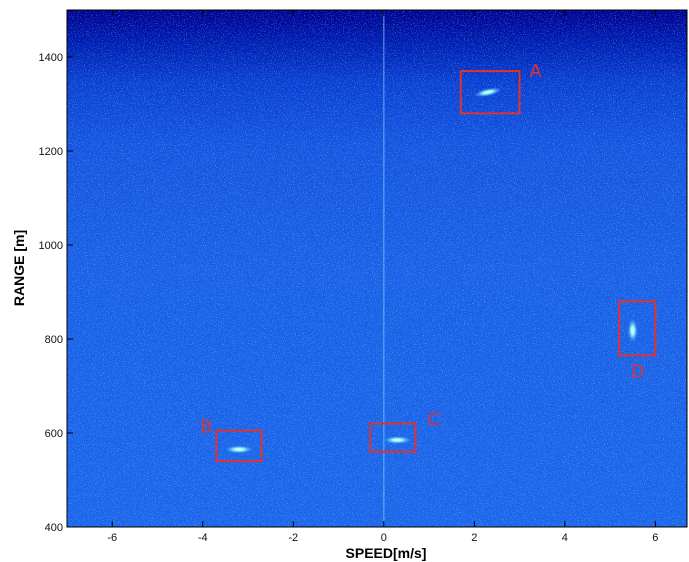  I want to click on x-tick-label: 2, so click(474, 538).